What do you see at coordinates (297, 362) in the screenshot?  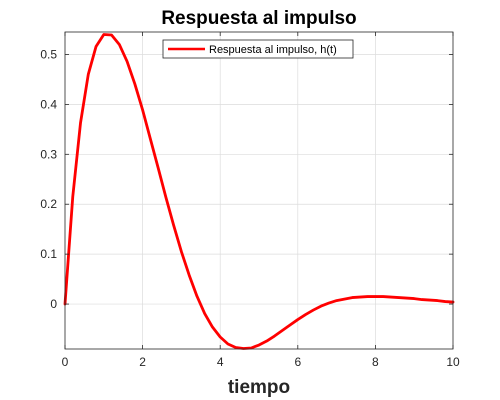 I see `x-tick-label: 6` at bounding box center [297, 362].